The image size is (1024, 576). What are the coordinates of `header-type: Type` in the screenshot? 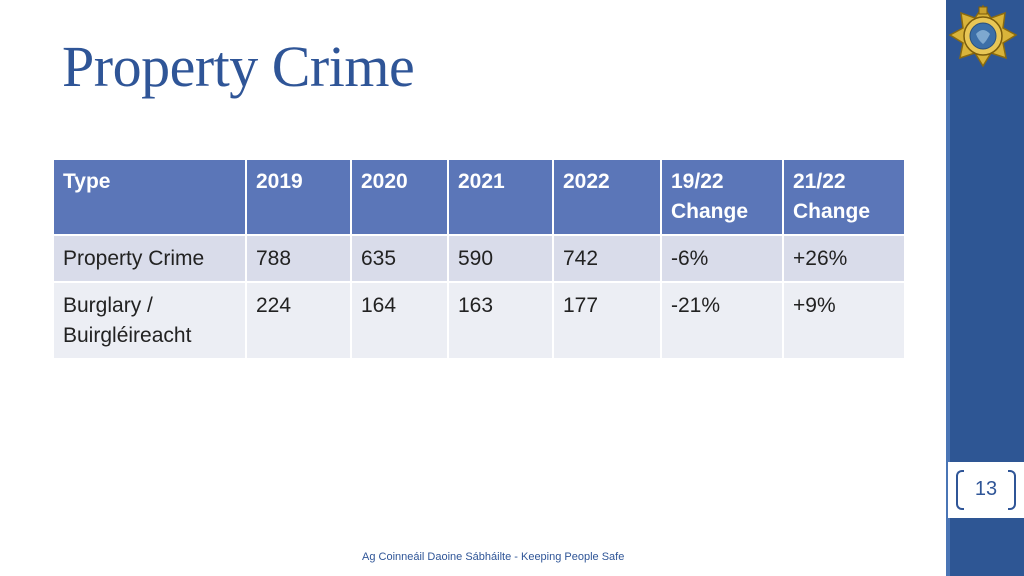 It's located at (149, 197).